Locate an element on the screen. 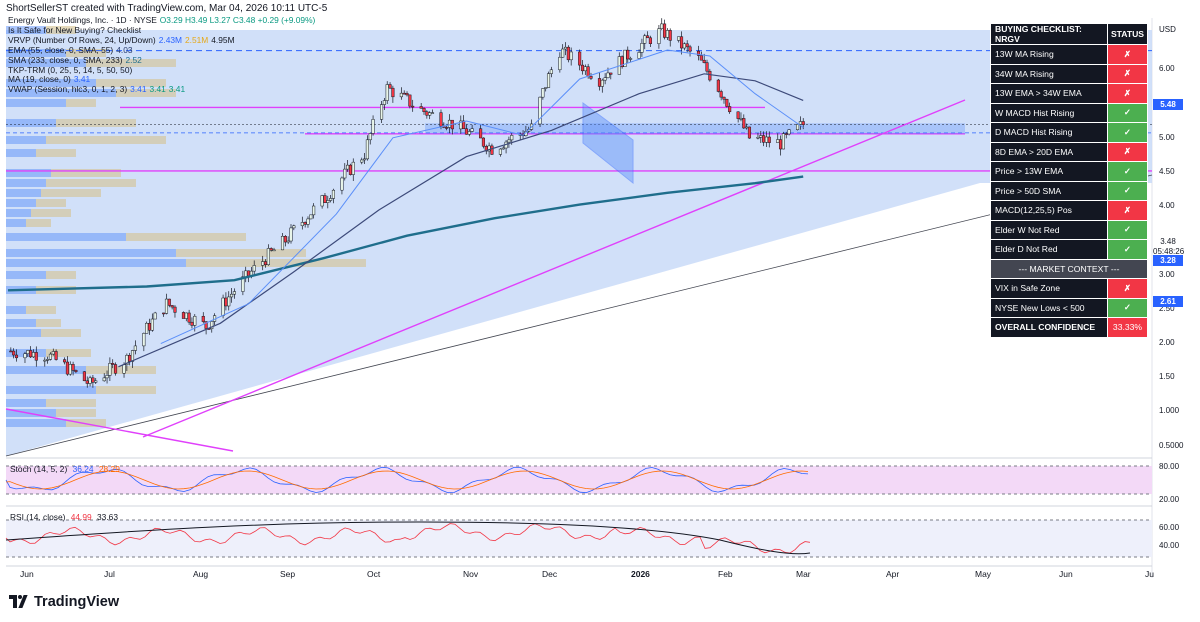 The width and height of the screenshot is (1200, 622). time-tick-label: Jun is located at coordinates (27, 574).